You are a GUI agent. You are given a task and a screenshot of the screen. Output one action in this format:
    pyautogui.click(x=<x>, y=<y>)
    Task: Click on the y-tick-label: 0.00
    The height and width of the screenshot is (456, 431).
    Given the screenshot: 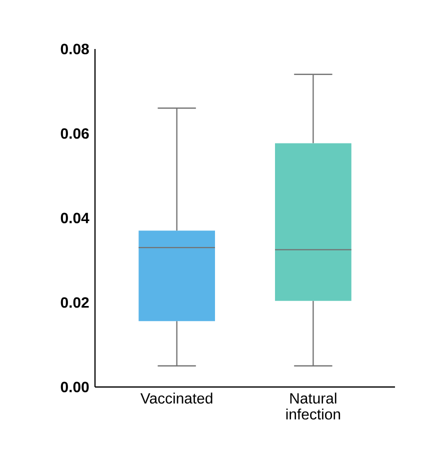 What is the action you would take?
    pyautogui.click(x=74, y=387)
    